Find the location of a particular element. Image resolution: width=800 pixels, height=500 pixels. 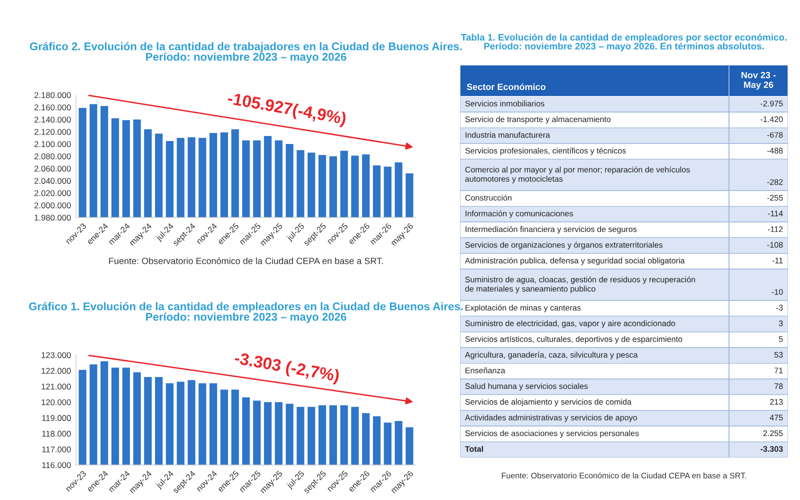

y-tick-label: 2.080.000 is located at coordinates (52, 156).